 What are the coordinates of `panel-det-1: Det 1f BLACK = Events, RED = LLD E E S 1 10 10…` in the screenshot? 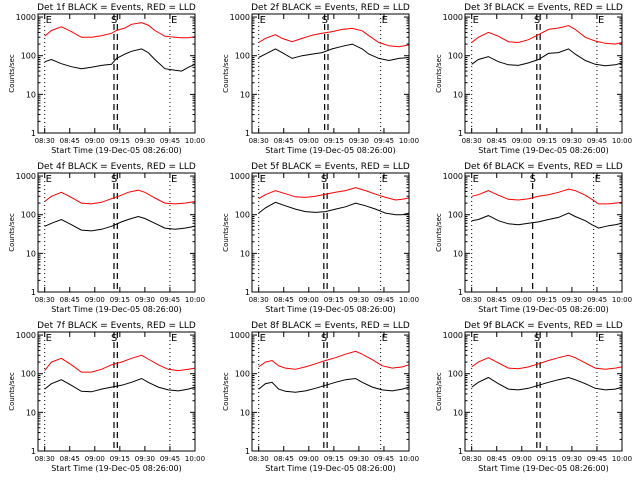 It's located at (106, 79).